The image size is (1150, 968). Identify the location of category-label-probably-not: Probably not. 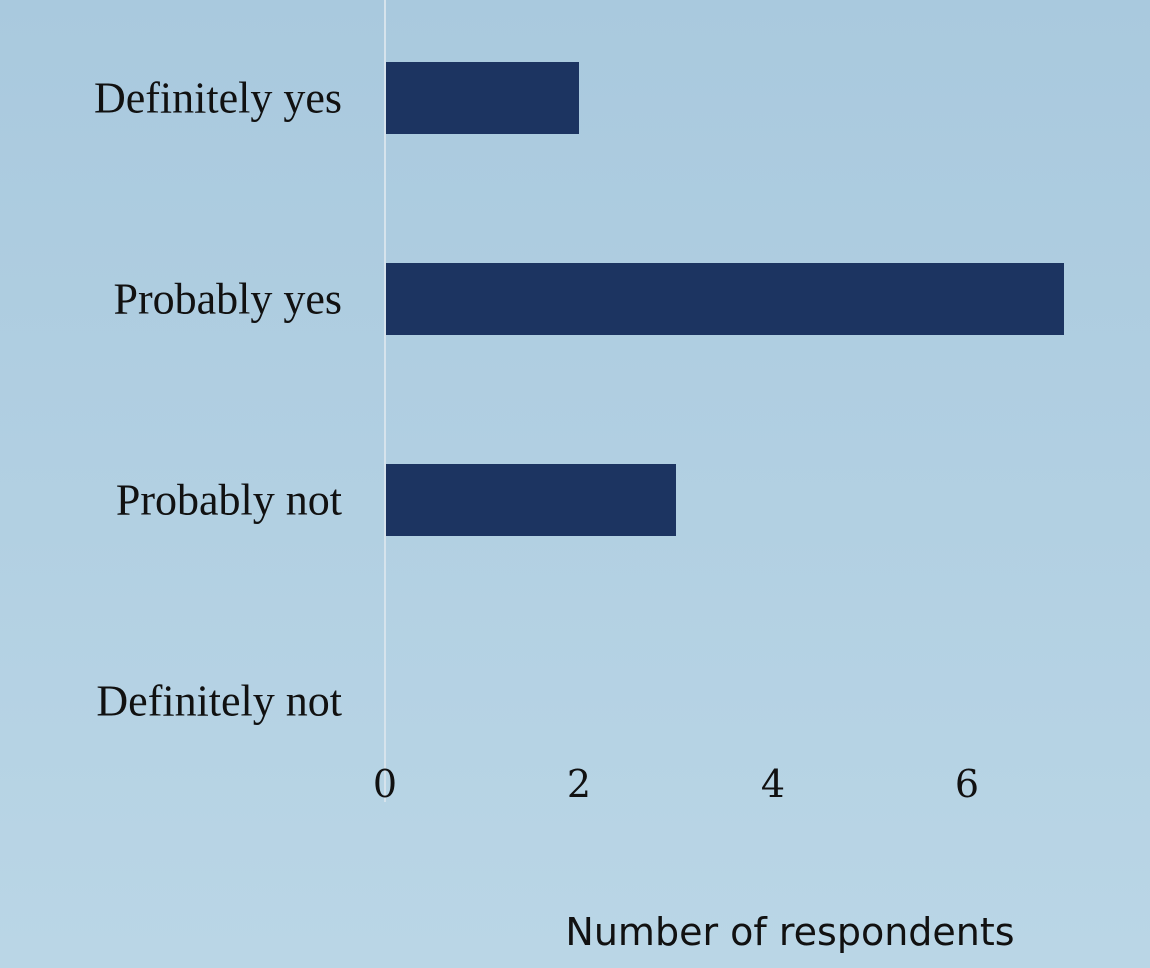
(229, 500).